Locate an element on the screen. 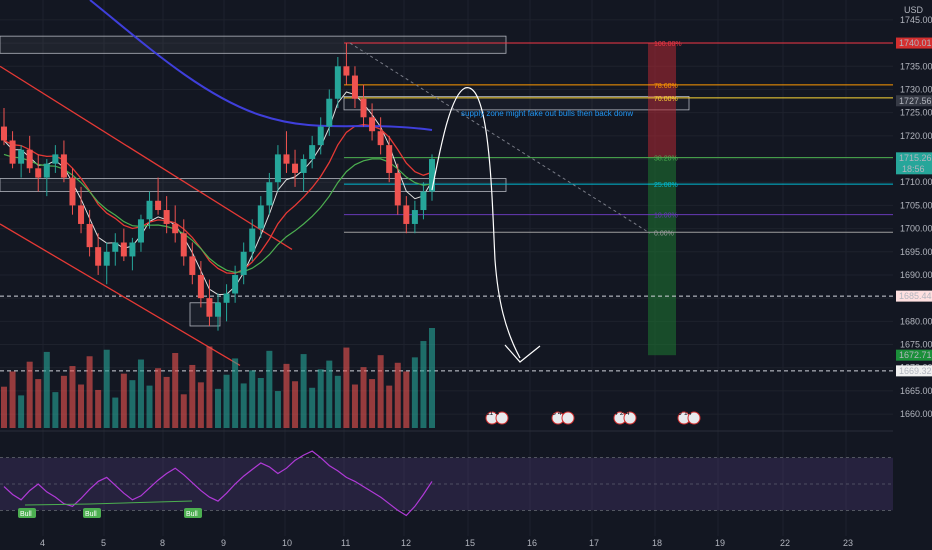  event-marker: 4 2 4 is located at coordinates (625, 417).